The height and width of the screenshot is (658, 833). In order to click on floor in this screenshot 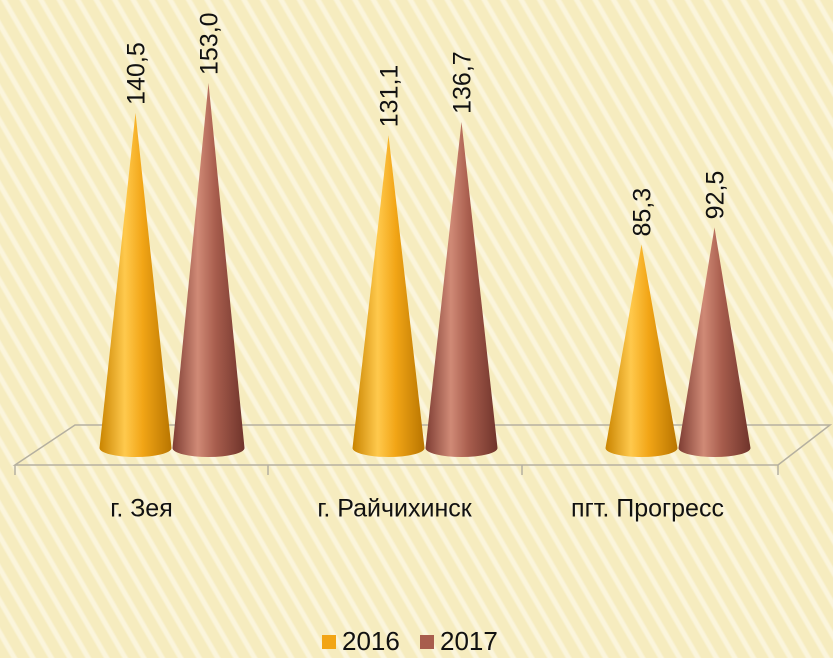, I will do `click(422, 449)`.